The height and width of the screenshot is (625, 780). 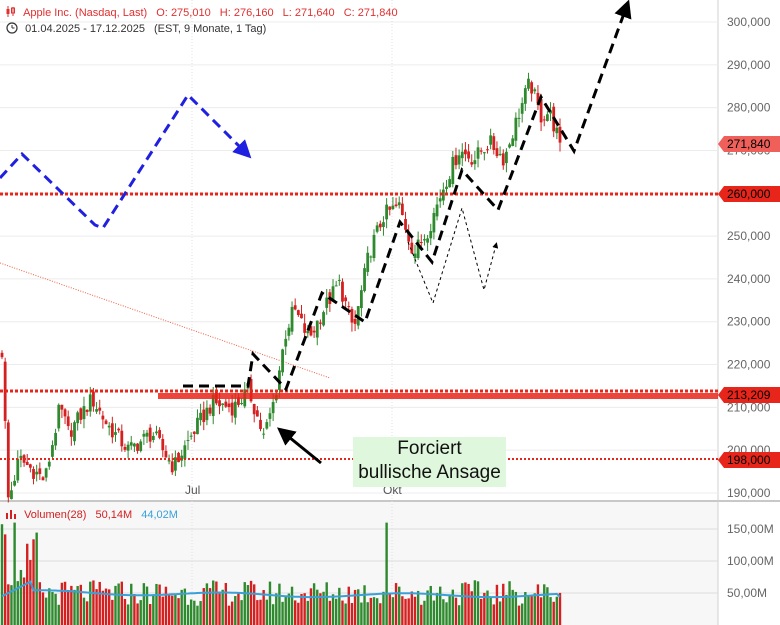 I want to click on volume-axis: 50,00M 100,00M 150,00M, so click(x=750, y=561).